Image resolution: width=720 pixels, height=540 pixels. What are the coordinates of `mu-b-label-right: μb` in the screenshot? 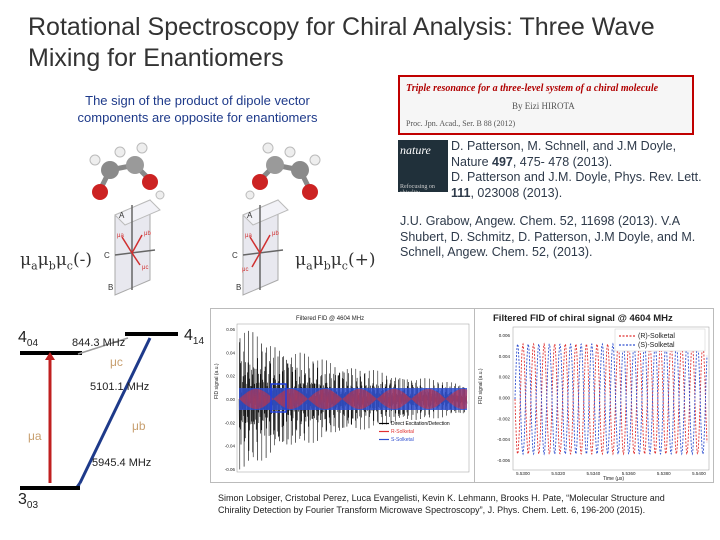 It's located at (275, 234).